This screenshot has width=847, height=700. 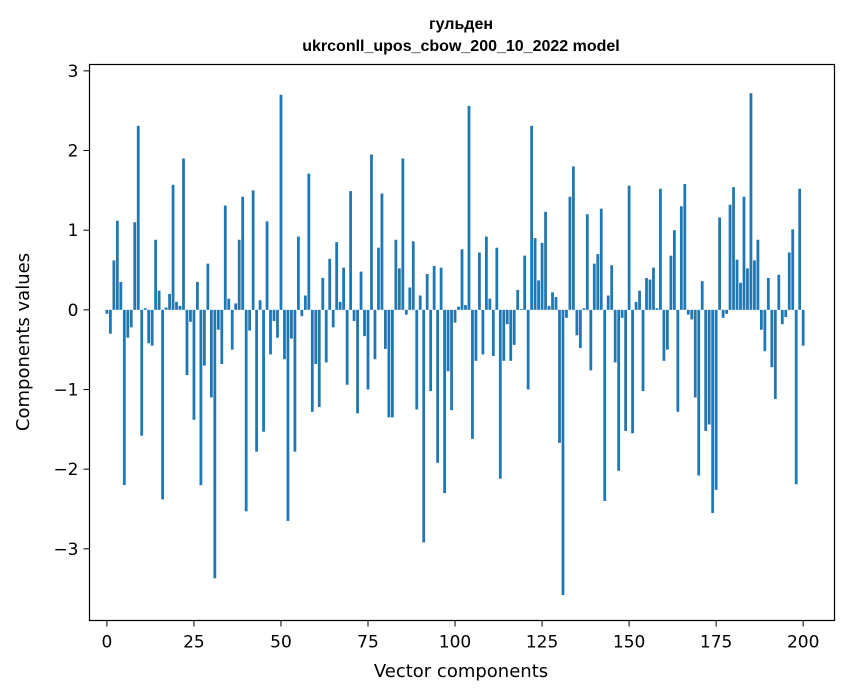 What do you see at coordinates (281, 643) in the screenshot?
I see `x-tick-label-50: 50` at bounding box center [281, 643].